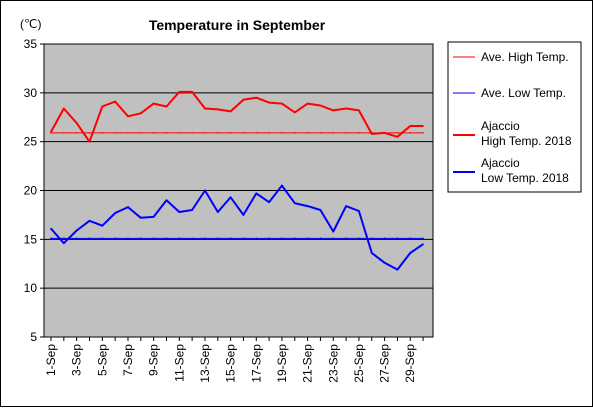  Describe the element at coordinates (385, 363) in the screenshot. I see `x-tick-label: 27-Sep` at that location.